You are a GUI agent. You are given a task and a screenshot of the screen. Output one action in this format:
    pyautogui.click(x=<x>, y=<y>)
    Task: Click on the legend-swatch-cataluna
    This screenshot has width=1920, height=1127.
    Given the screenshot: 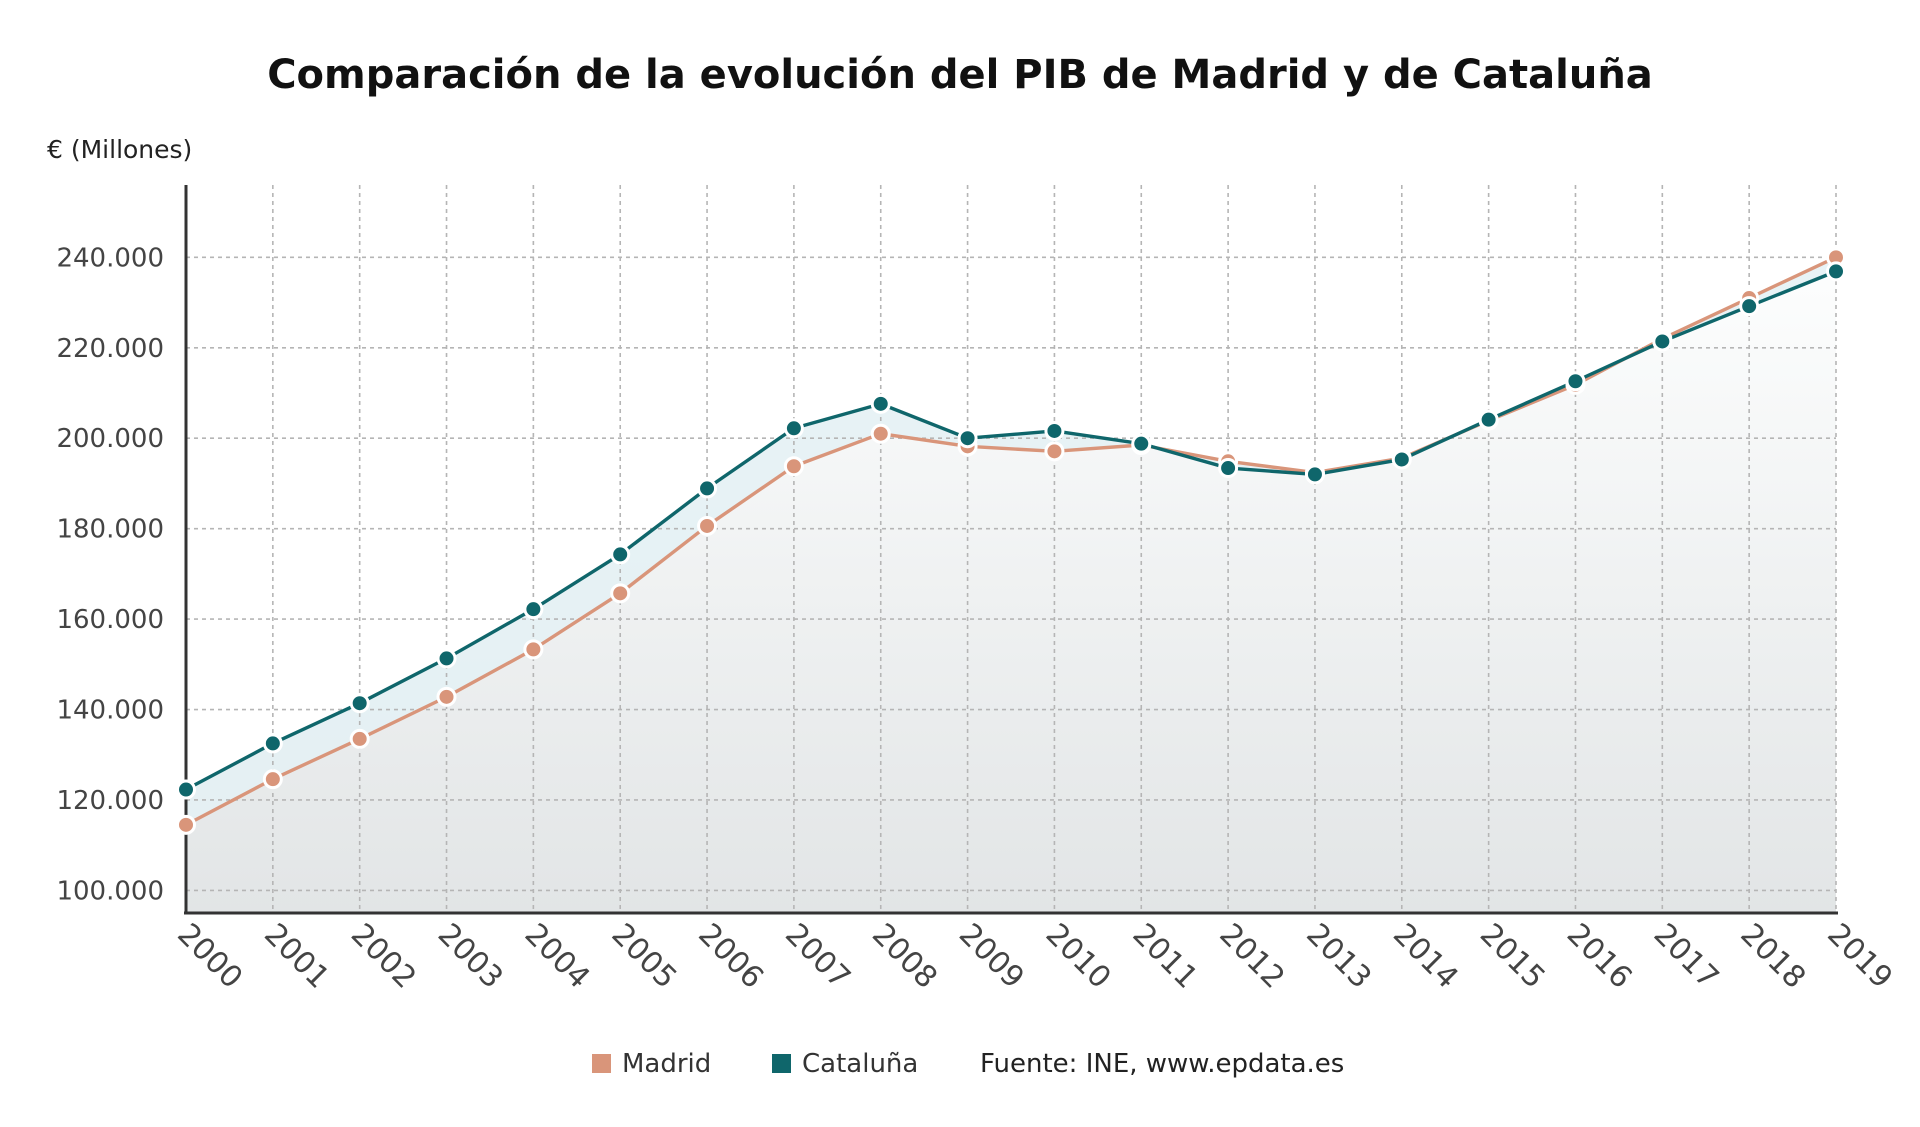 What is the action you would take?
    pyautogui.click(x=781, y=1063)
    